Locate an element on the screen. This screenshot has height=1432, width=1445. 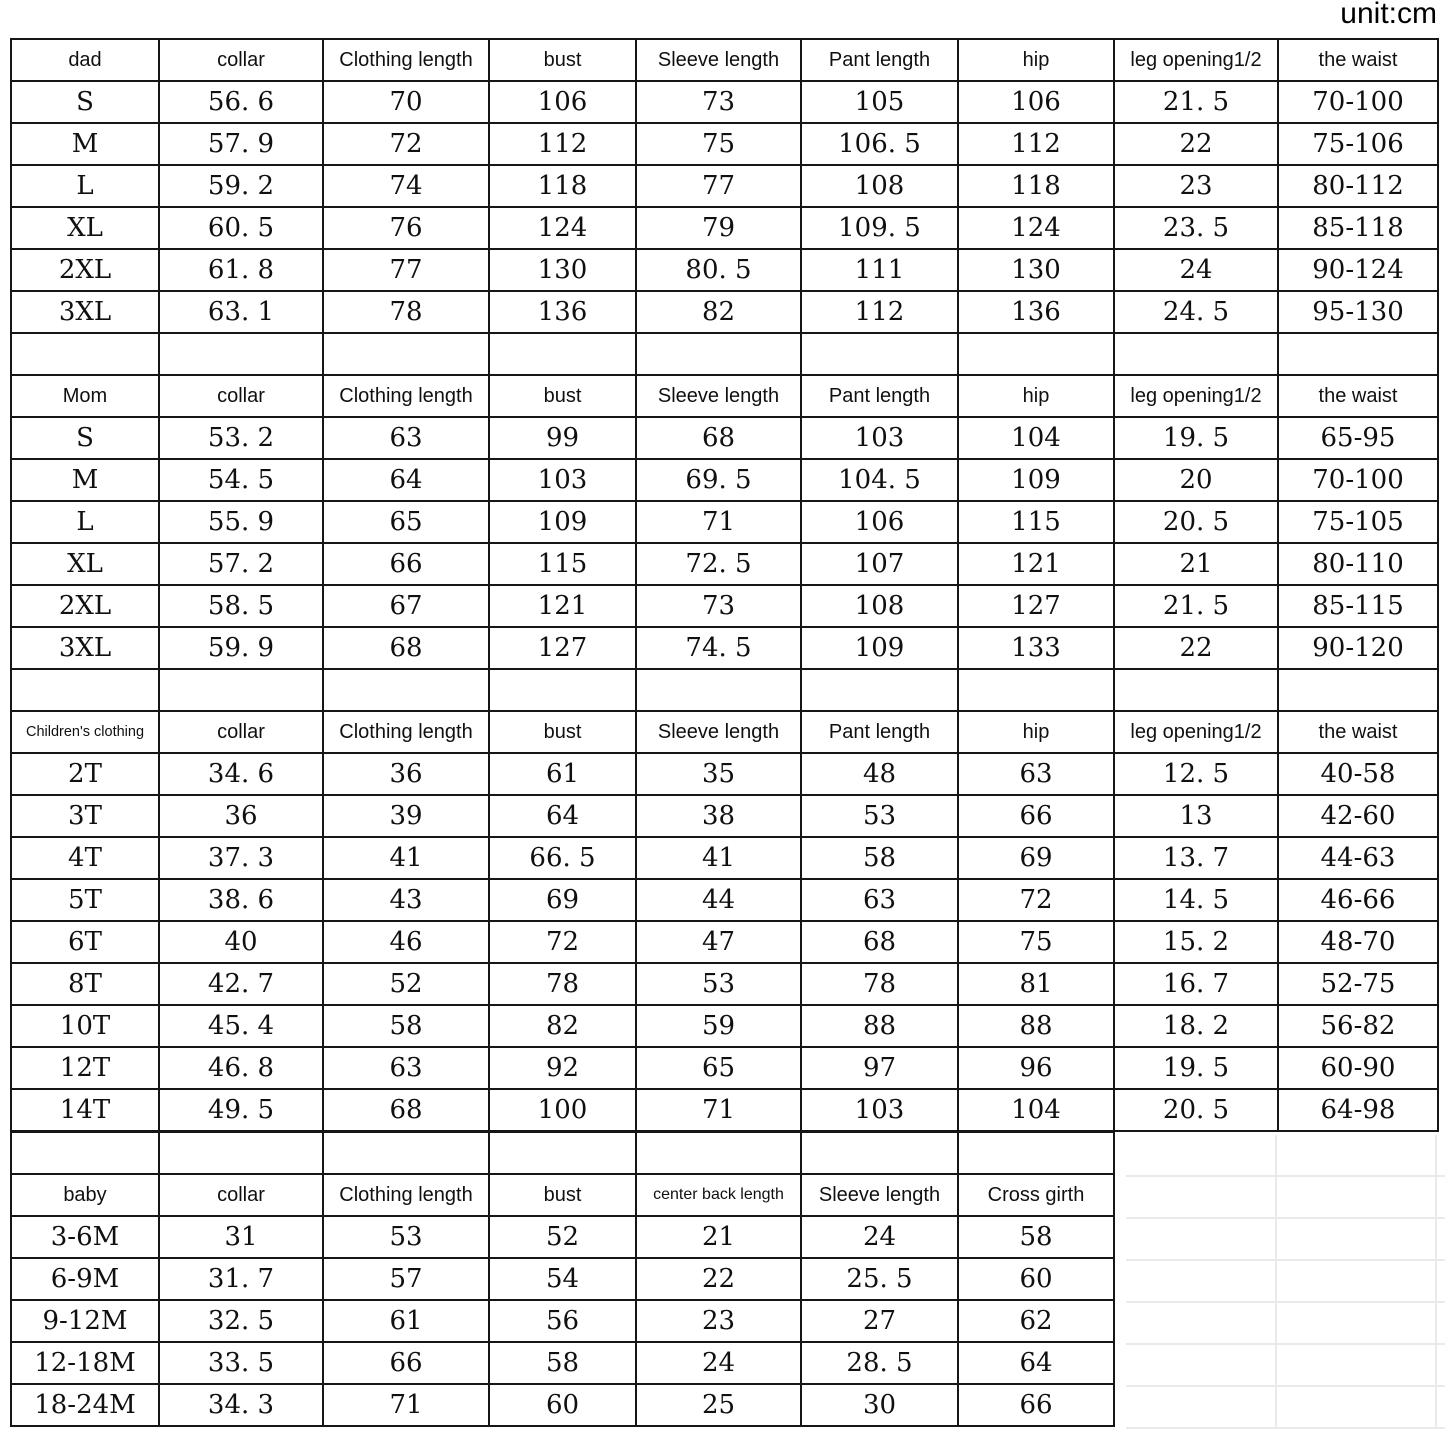
value-cell: 67 is located at coordinates (406, 606).